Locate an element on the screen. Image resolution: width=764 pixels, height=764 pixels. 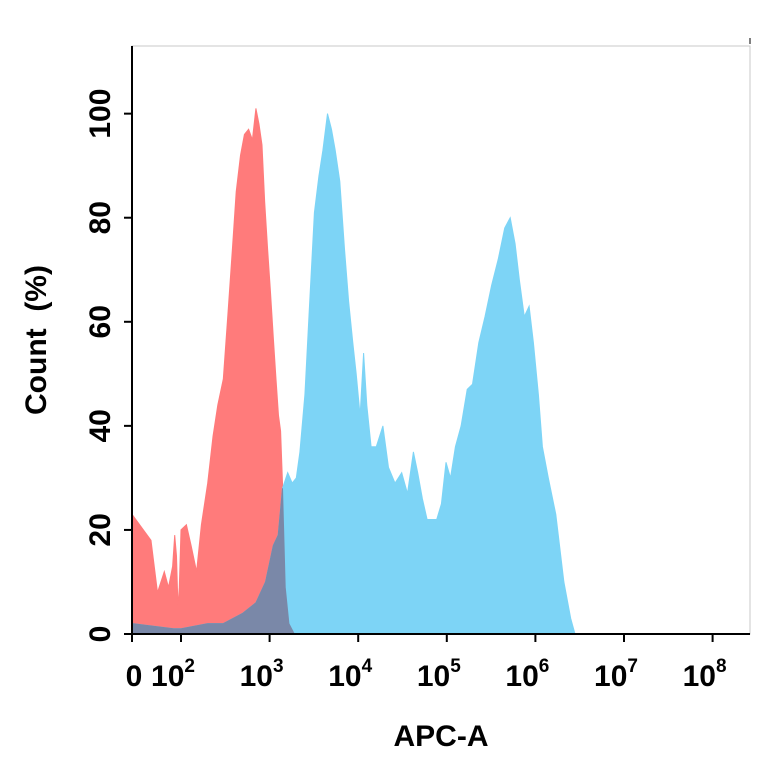
x-tick-label: 10⁵ is located at coordinates (439, 674).